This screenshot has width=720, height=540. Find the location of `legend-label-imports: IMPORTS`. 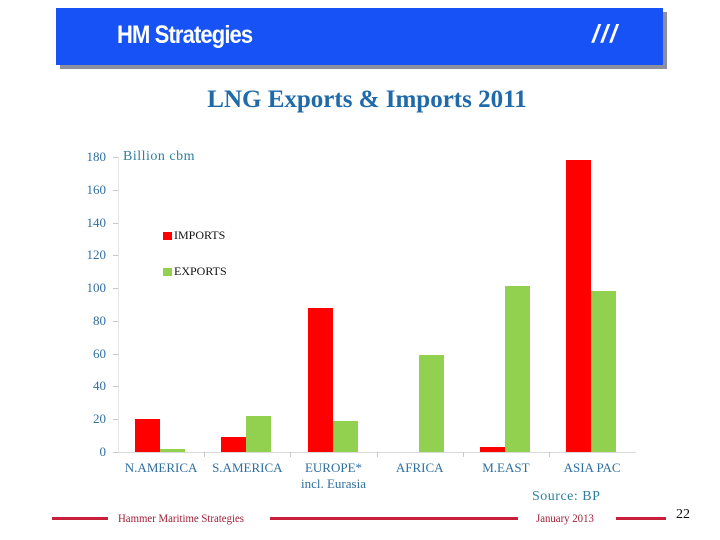

legend-label-imports: IMPORTS is located at coordinates (200, 235).